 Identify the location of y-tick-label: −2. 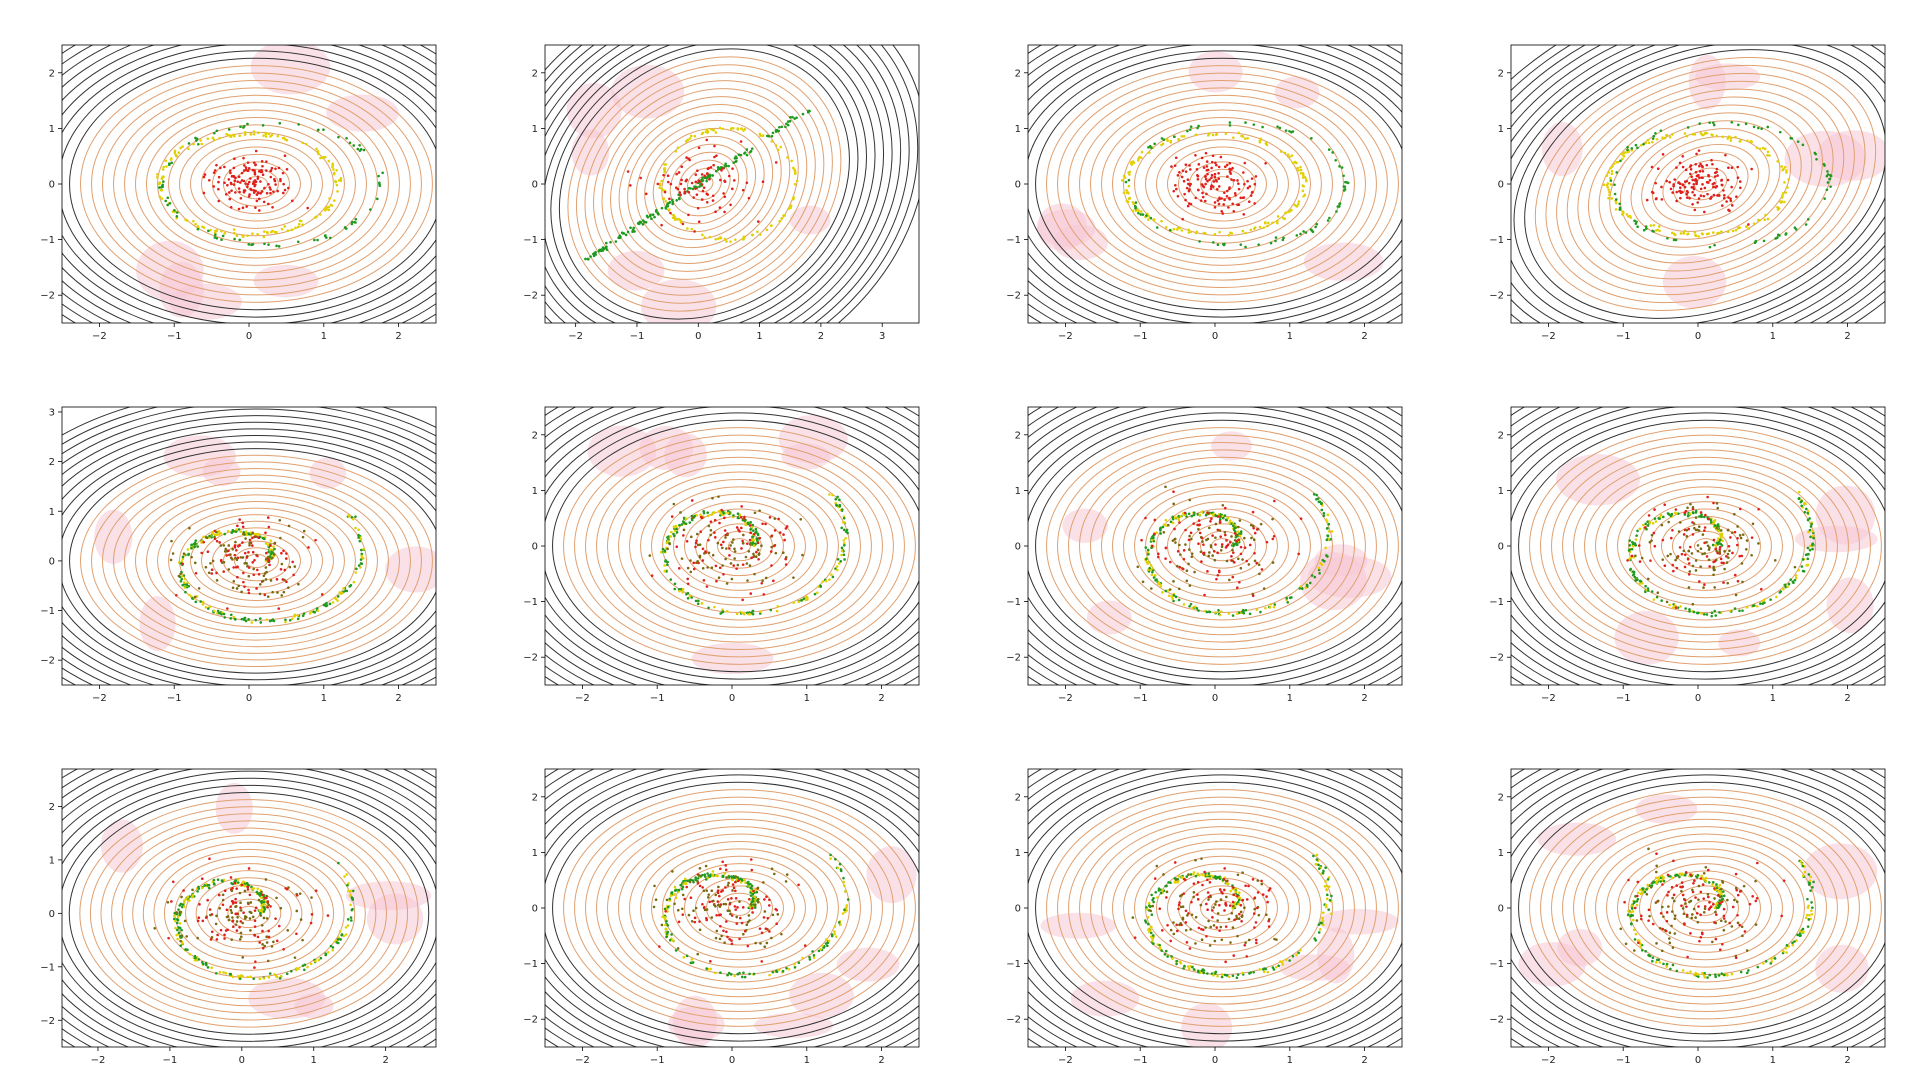
(530, 296).